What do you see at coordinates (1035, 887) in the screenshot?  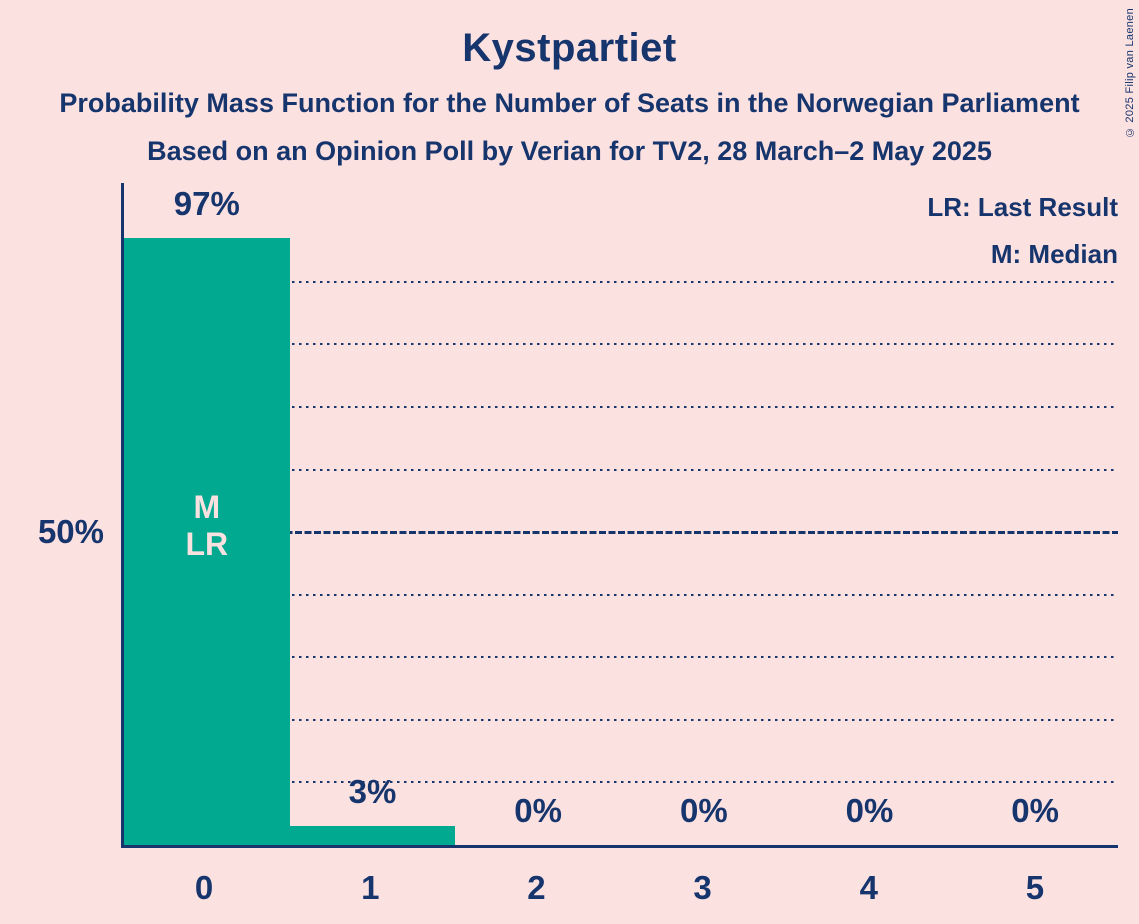 I see `x-tick-5: 5` at bounding box center [1035, 887].